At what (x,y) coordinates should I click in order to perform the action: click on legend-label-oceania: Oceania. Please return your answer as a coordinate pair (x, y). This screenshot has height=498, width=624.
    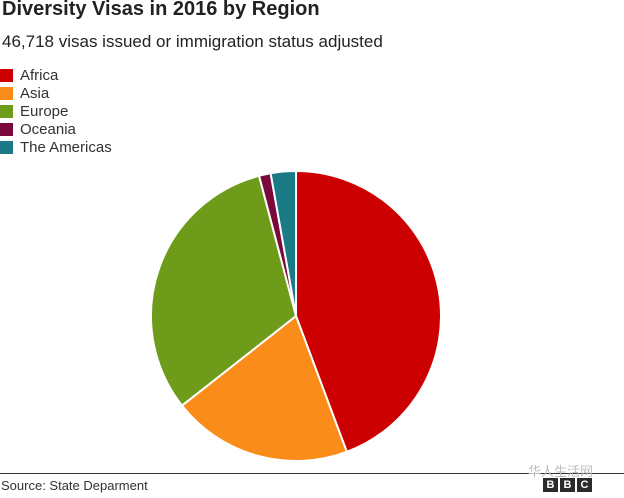
    Looking at the image, I should click on (48, 129).